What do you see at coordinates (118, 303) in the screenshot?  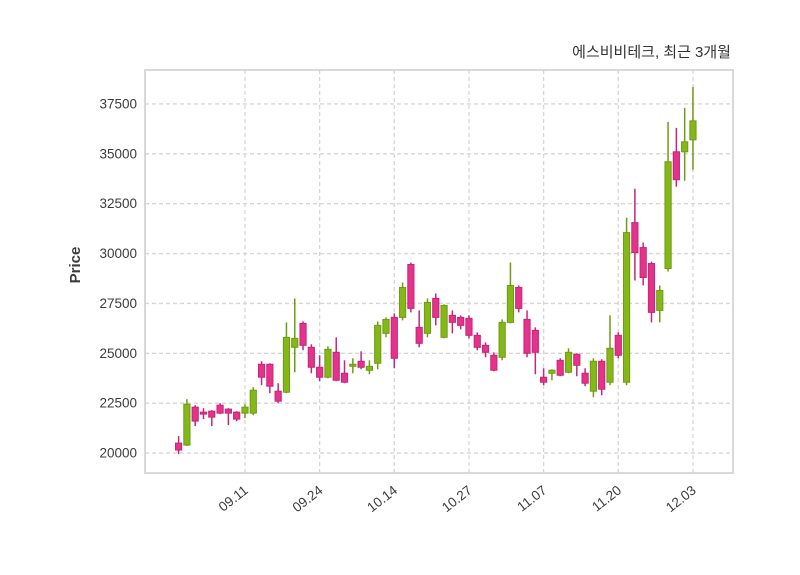 I see `y-axis-tick: 27500` at bounding box center [118, 303].